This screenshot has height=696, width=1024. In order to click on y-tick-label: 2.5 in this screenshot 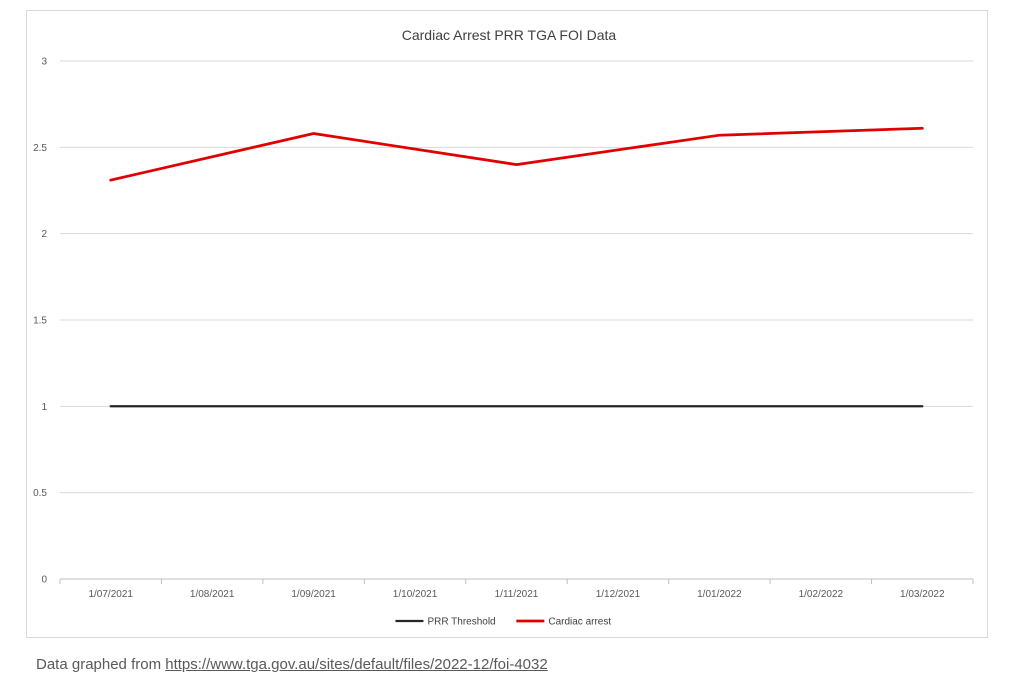, I will do `click(40, 148)`.